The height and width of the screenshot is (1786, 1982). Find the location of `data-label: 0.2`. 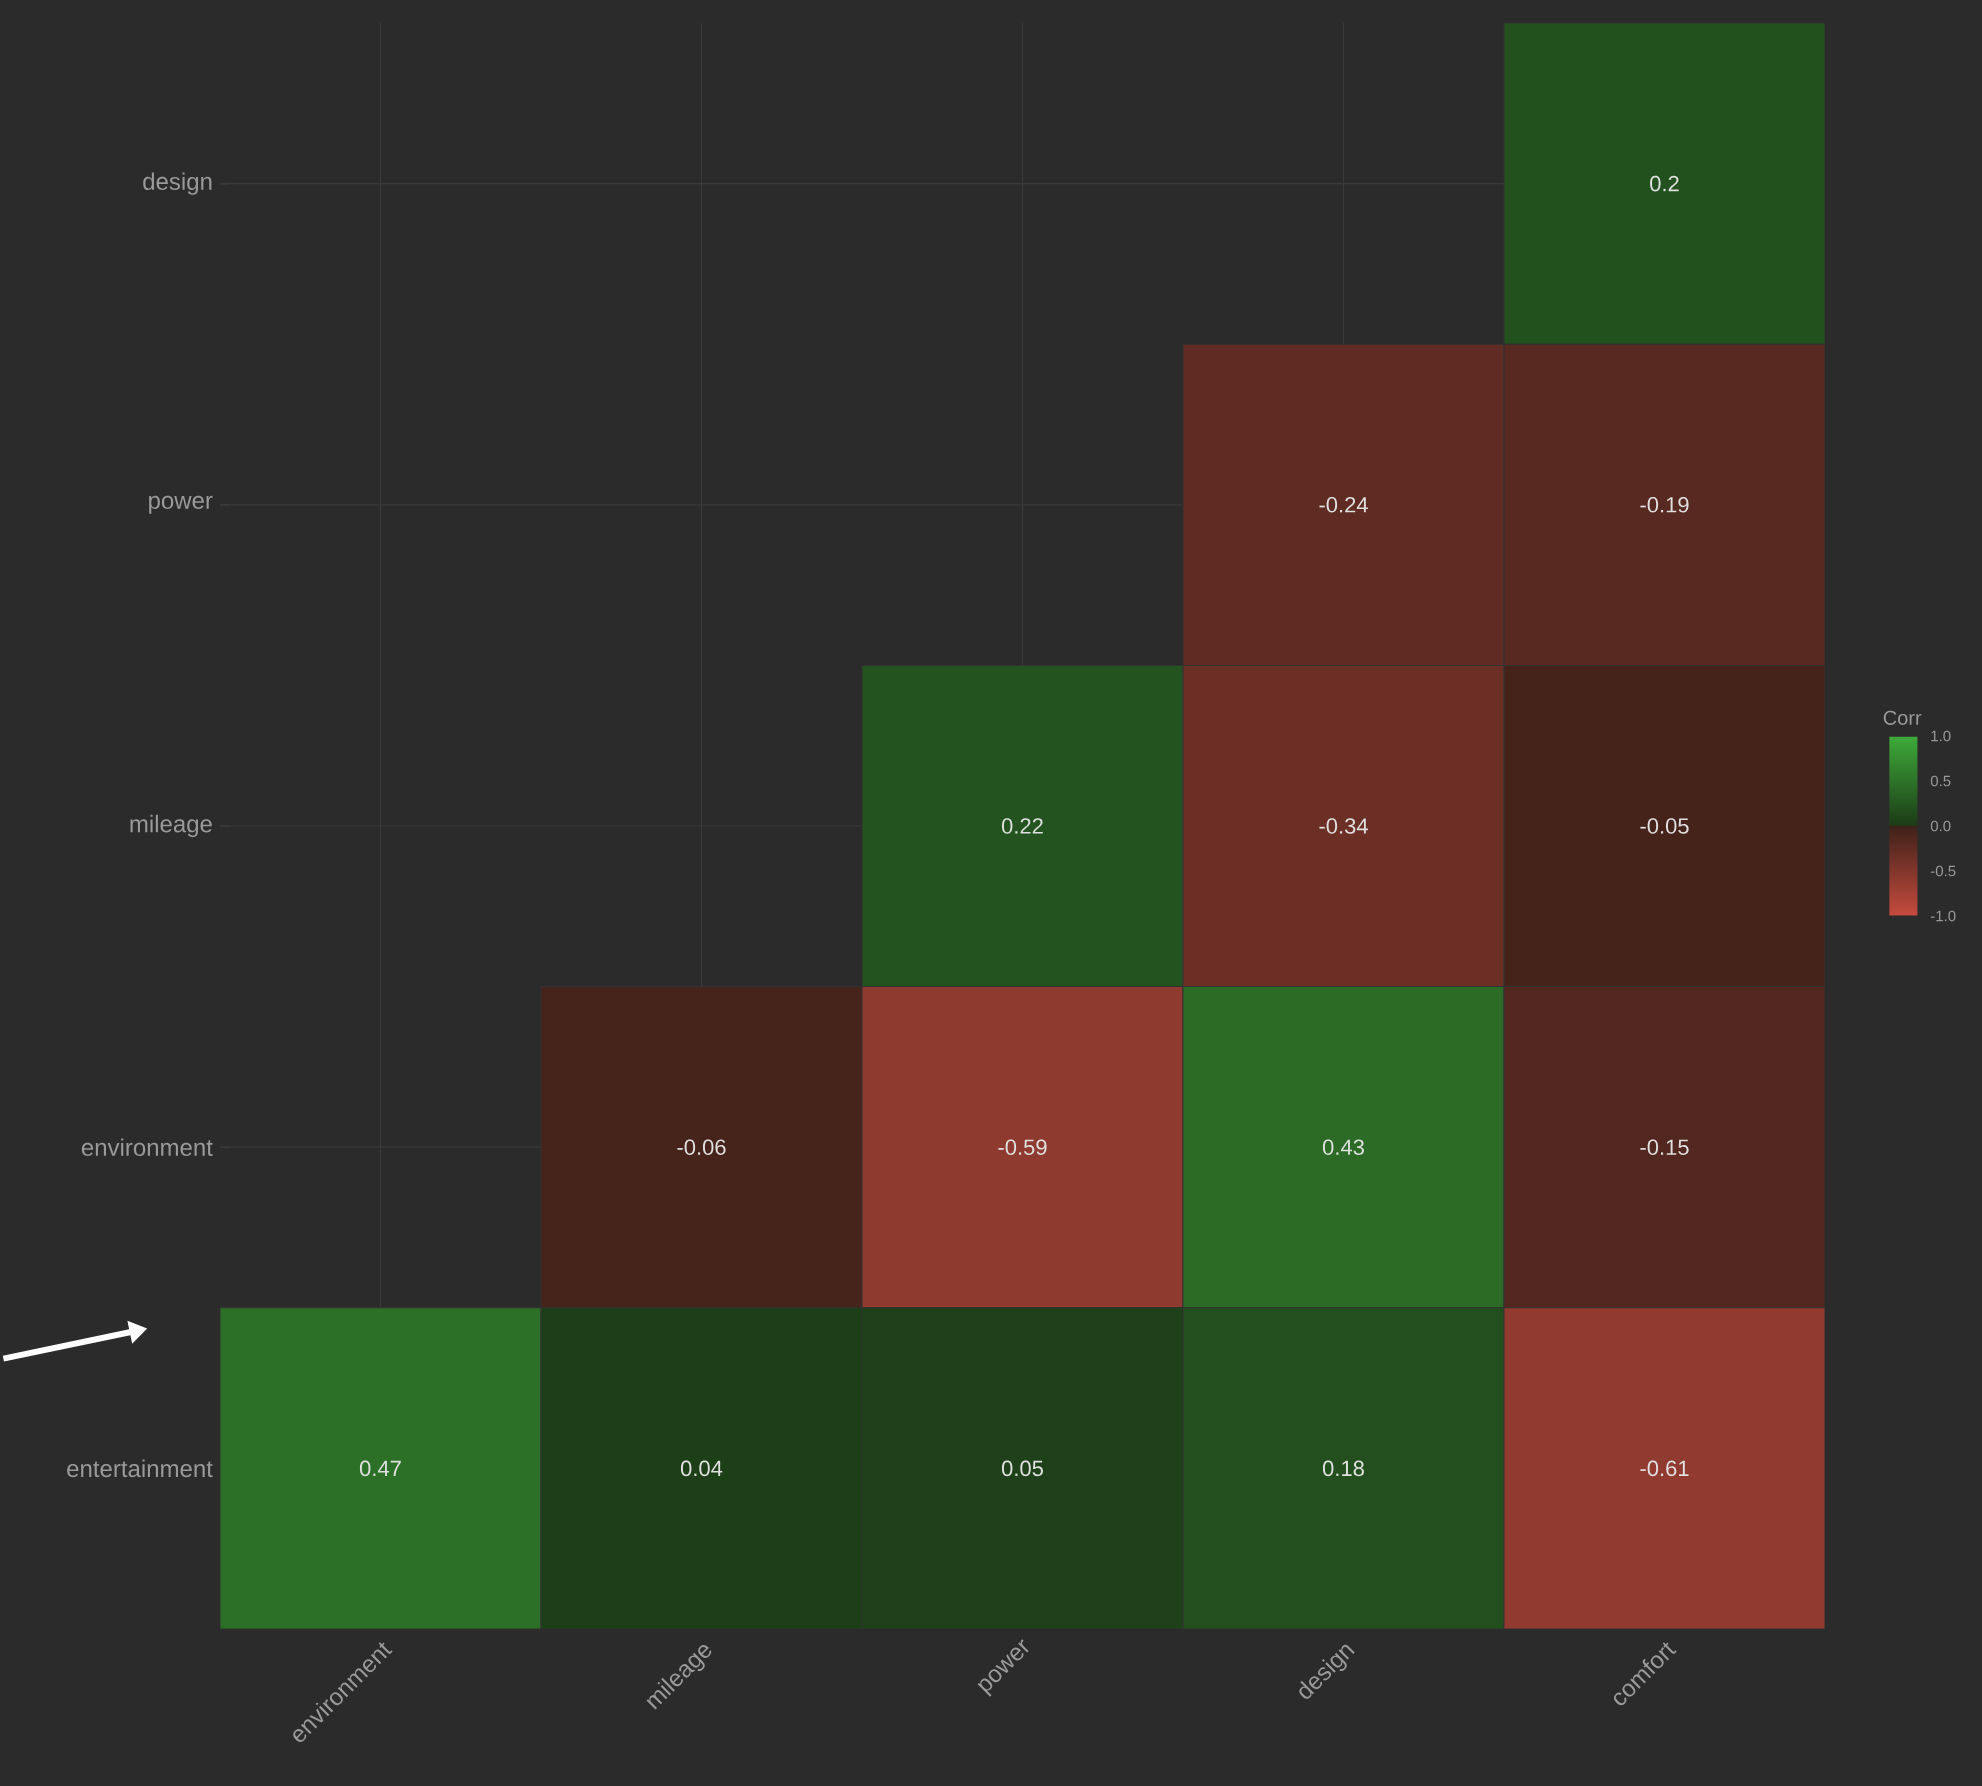

data-label: 0.2 is located at coordinates (1664, 183).